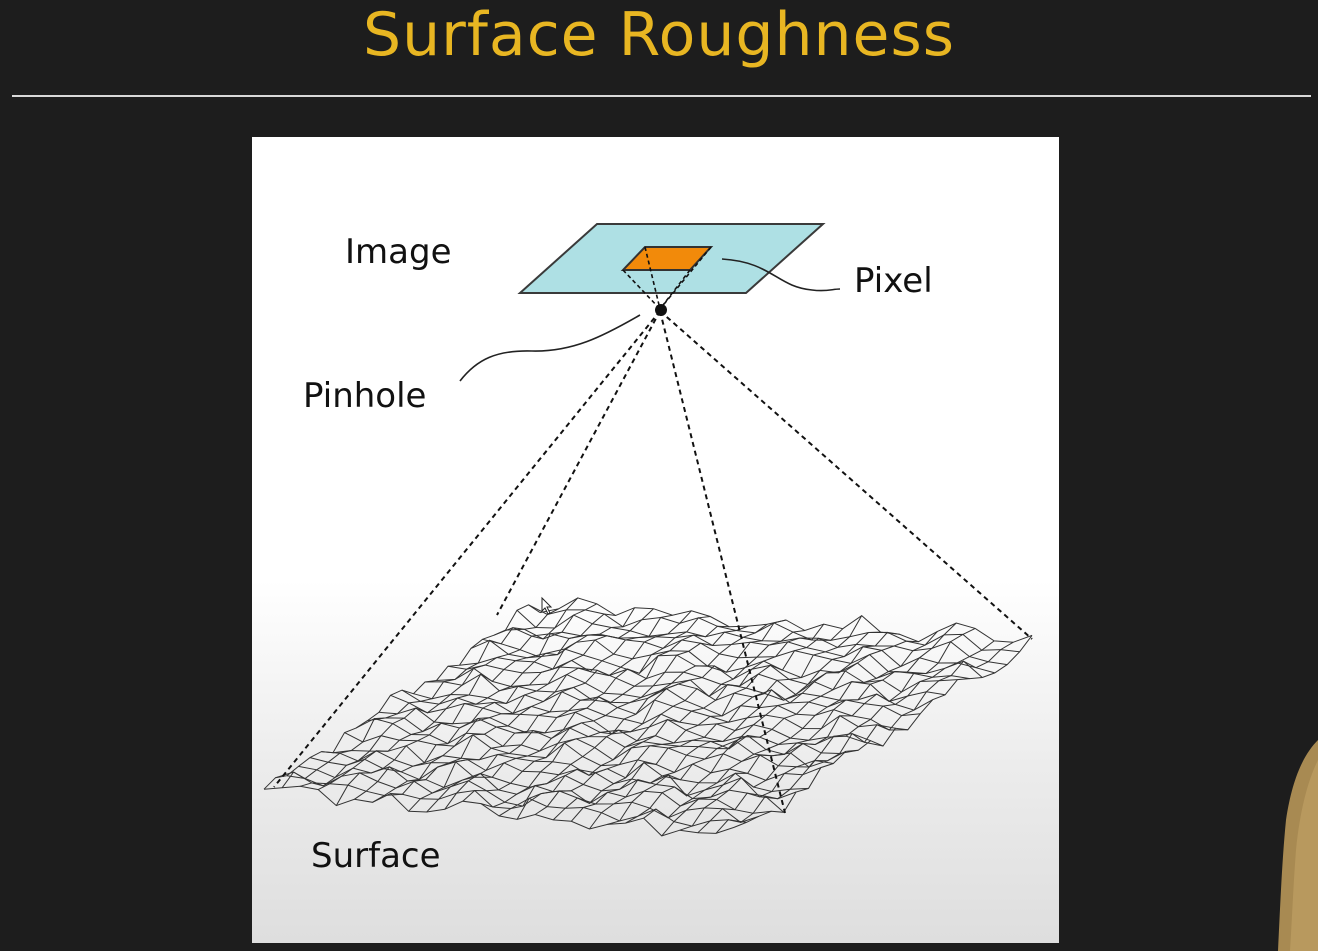 The width and height of the screenshot is (1318, 951). I want to click on pixel-leader-line, so click(781, 275).